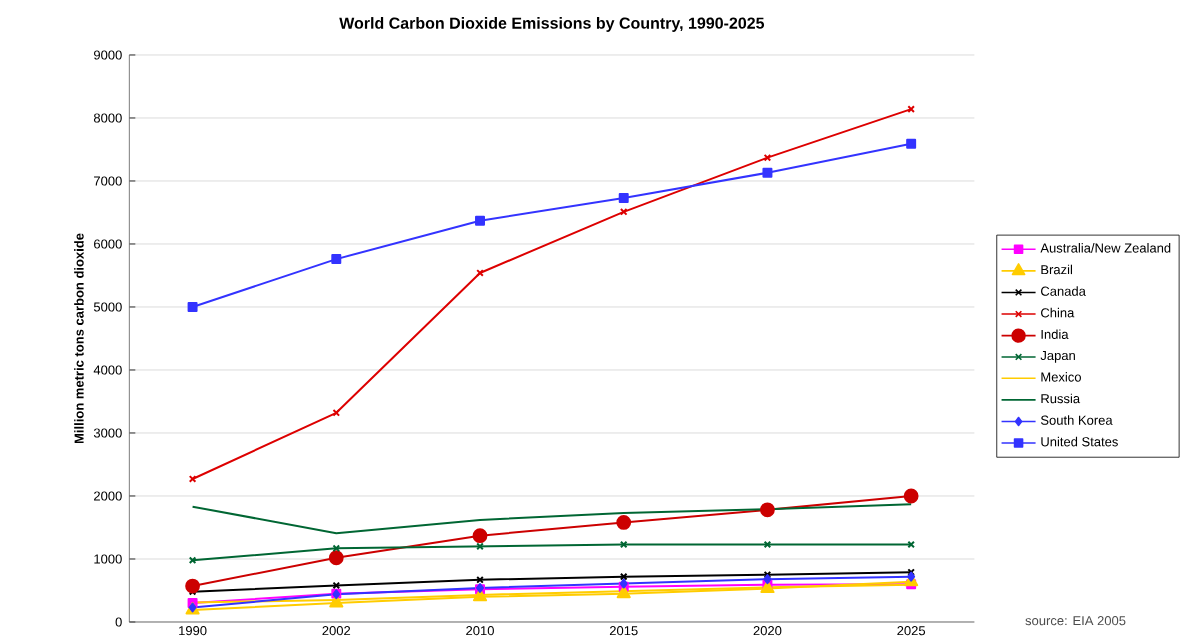  I want to click on x-tick-label: 2020, so click(767, 631).